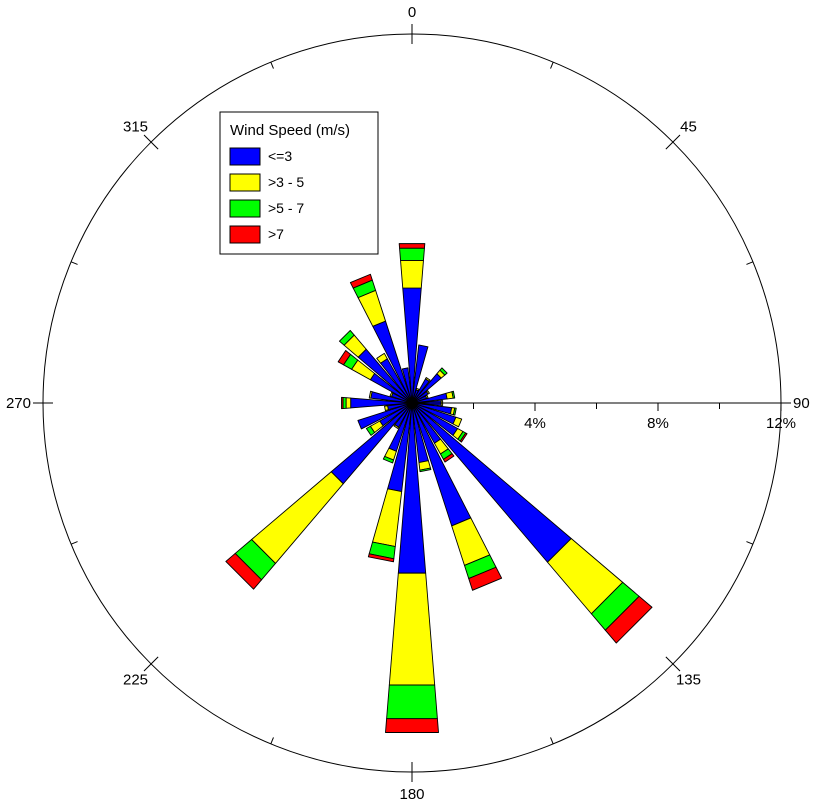 The image size is (814, 803). Describe the element at coordinates (18, 403) in the screenshot. I see `direction-label: 270` at that location.